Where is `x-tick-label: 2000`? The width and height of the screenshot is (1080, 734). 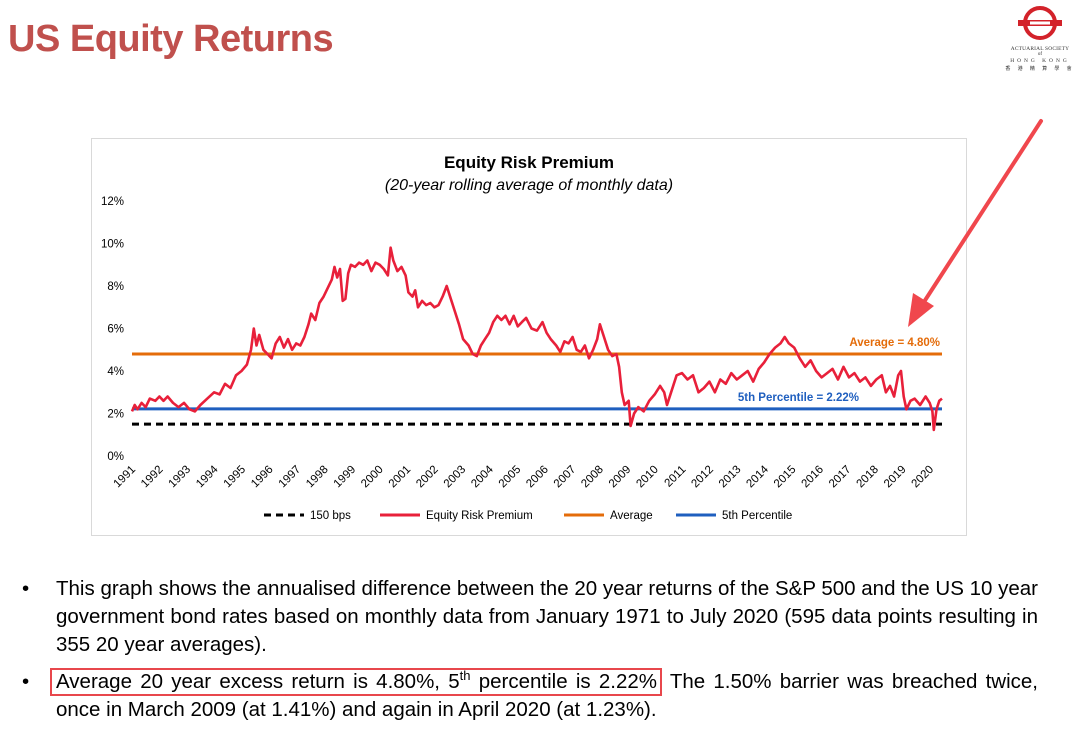 x-tick-label: 2000 is located at coordinates (372, 477).